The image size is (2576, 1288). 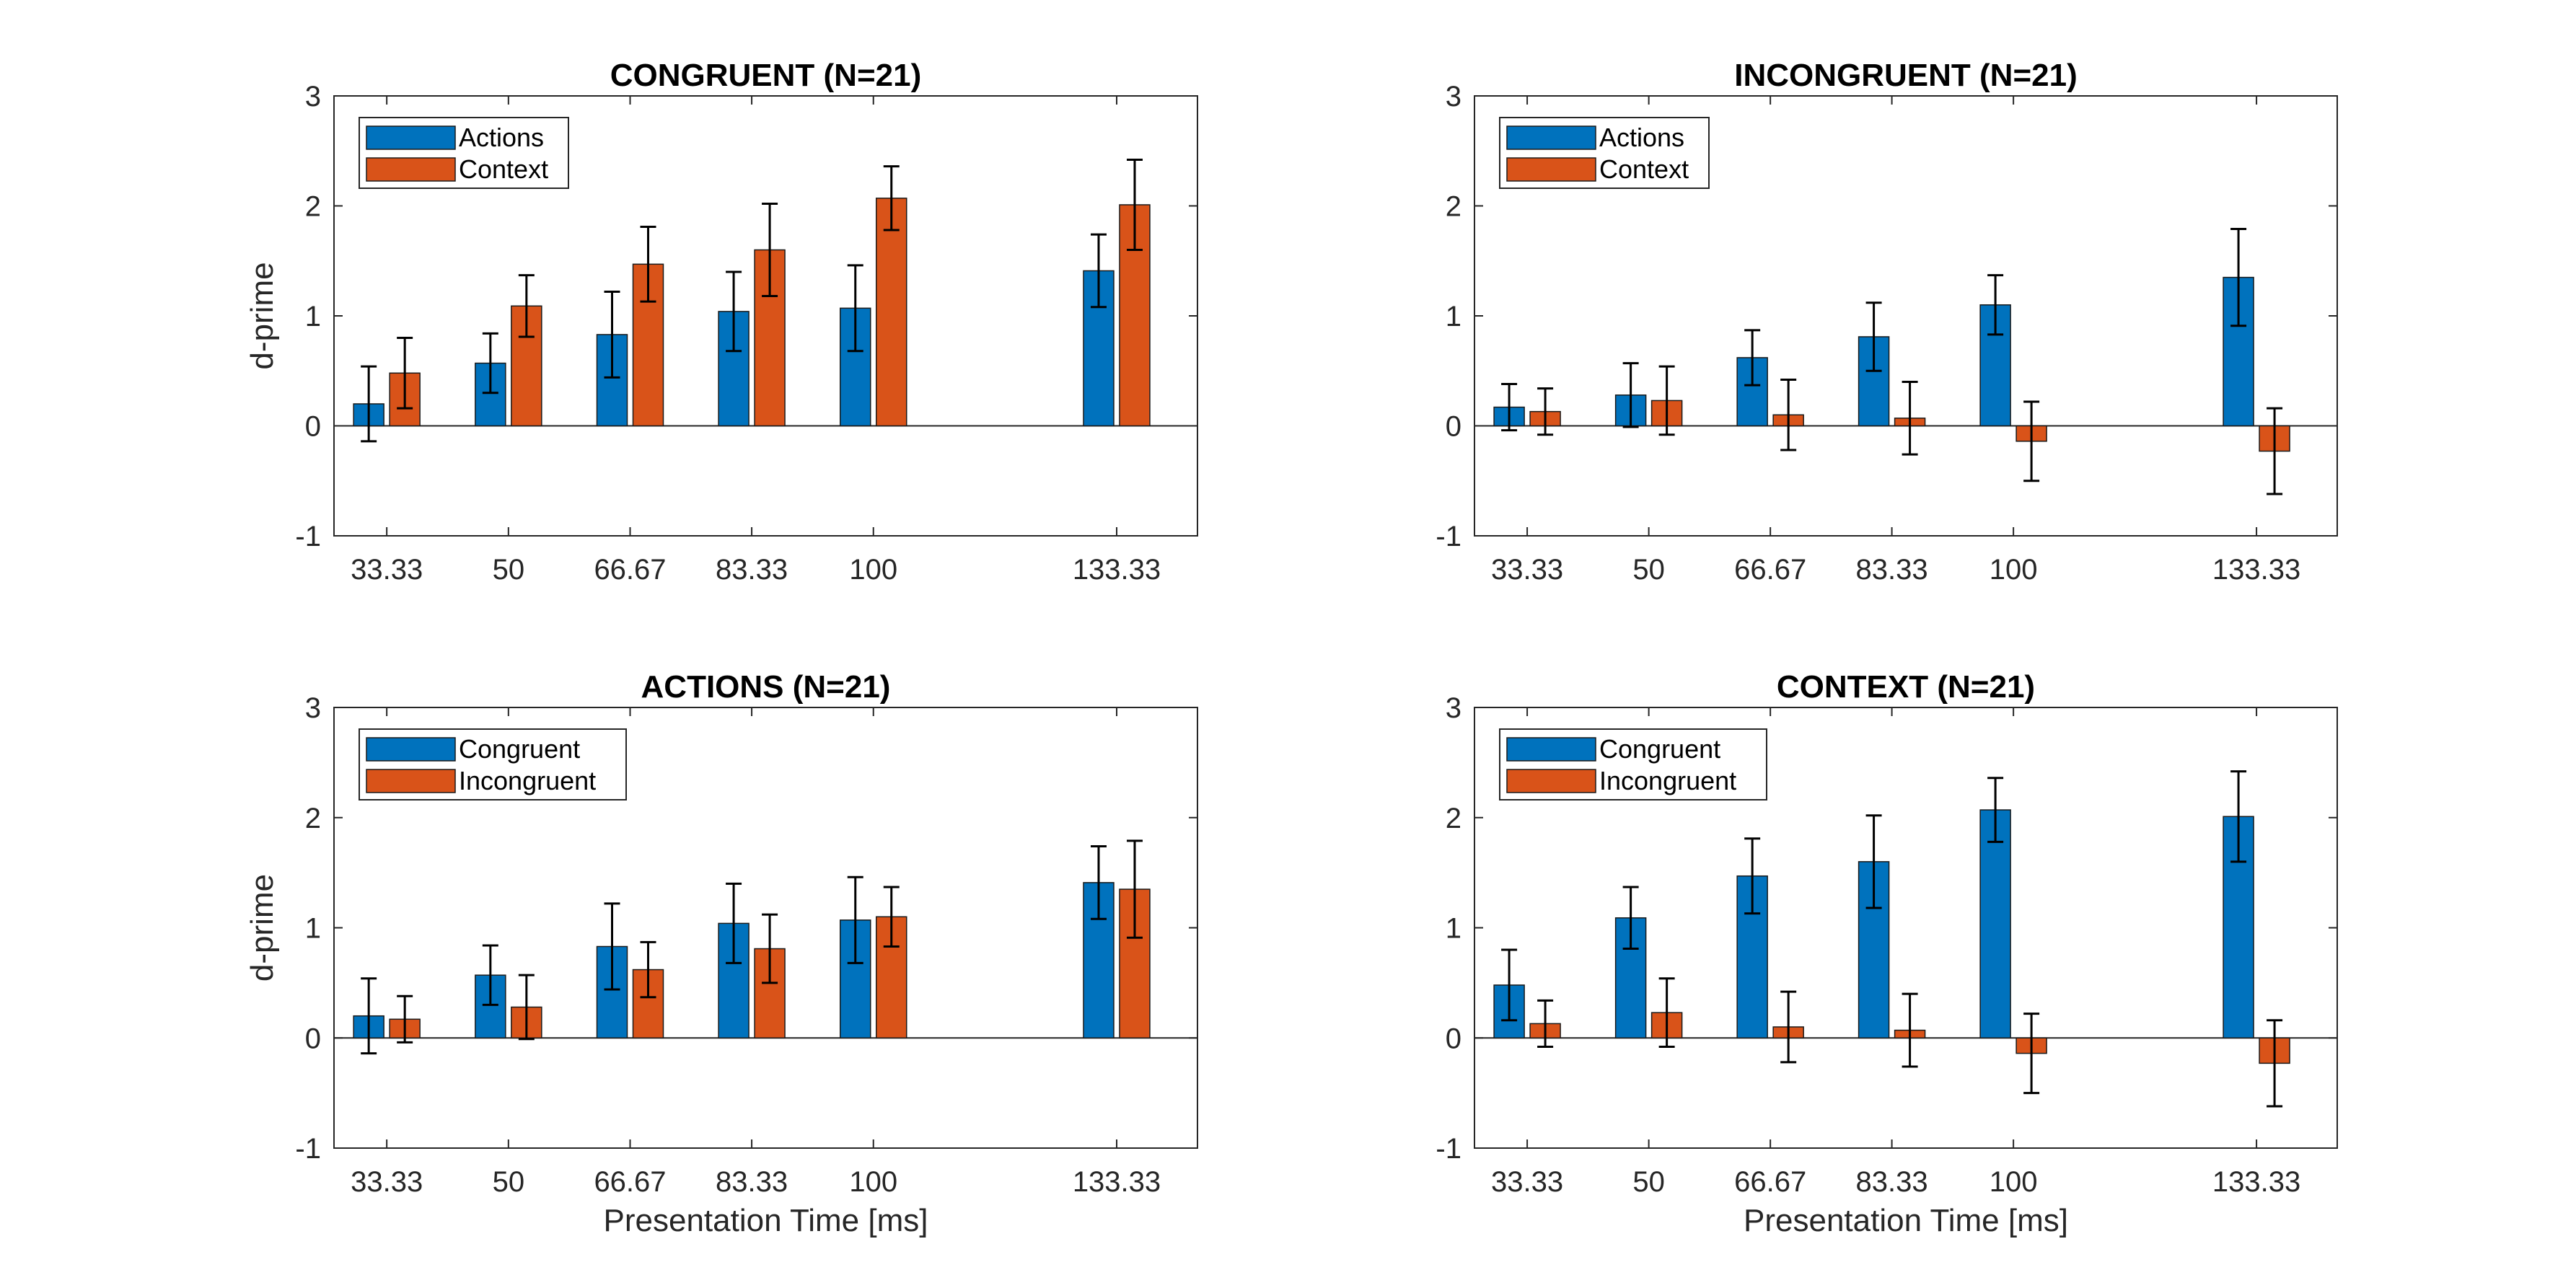 What do you see at coordinates (766, 75) in the screenshot?
I see `chart-title: CONGRUENT (N=21)` at bounding box center [766, 75].